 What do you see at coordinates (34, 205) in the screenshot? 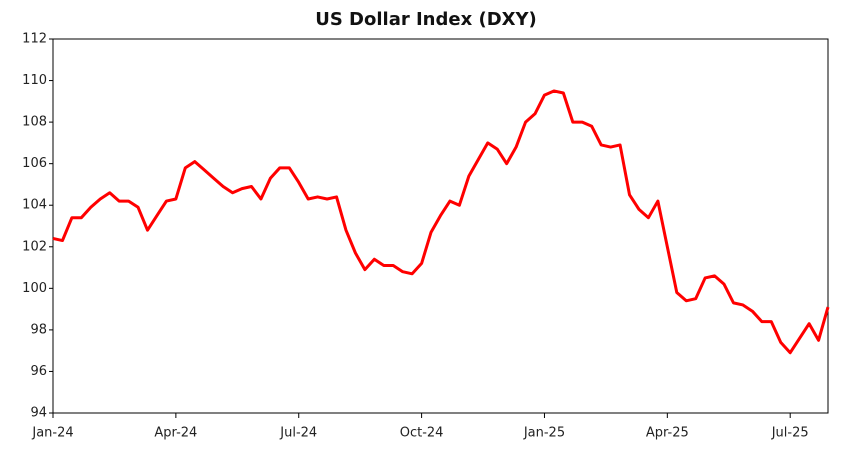
I see `y-tick-label: 104` at bounding box center [34, 205].